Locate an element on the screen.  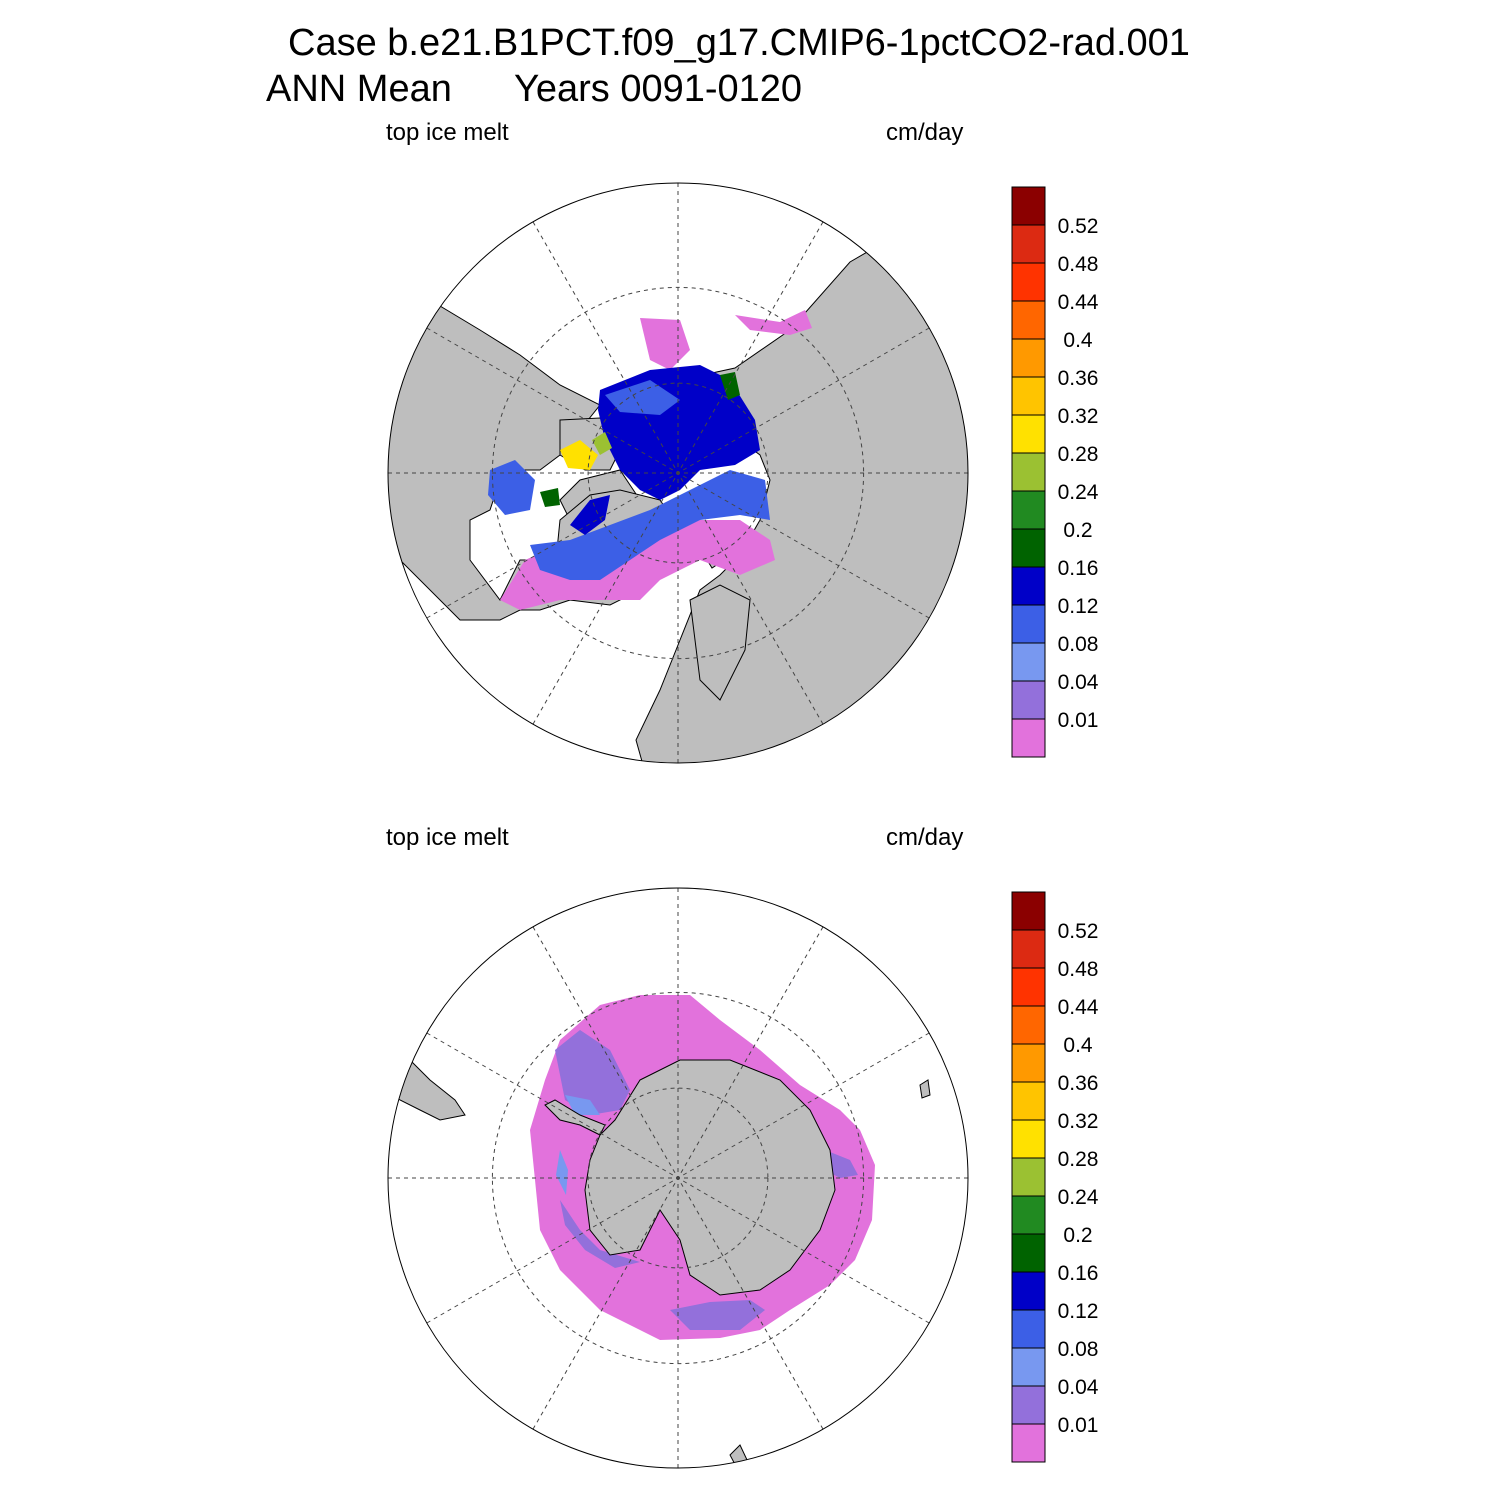
years-label: Years 0091-0120 is located at coordinates (658, 89).